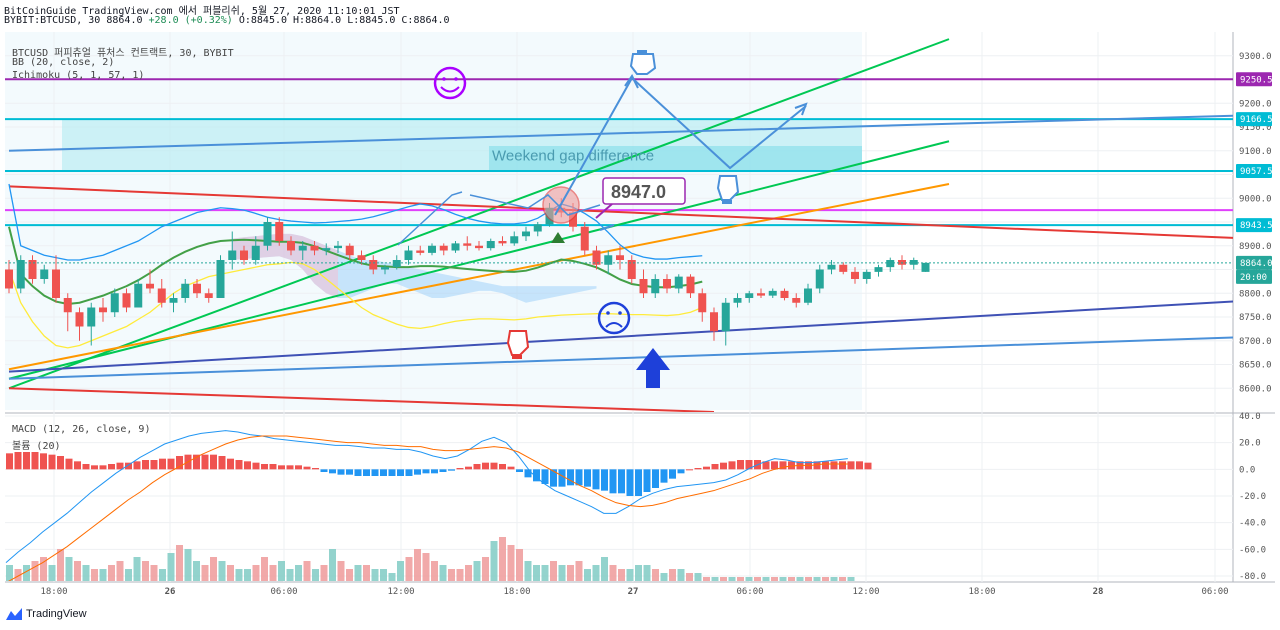 This screenshot has height=630, width=1280. I want to click on smiley-eye, so click(456, 79).